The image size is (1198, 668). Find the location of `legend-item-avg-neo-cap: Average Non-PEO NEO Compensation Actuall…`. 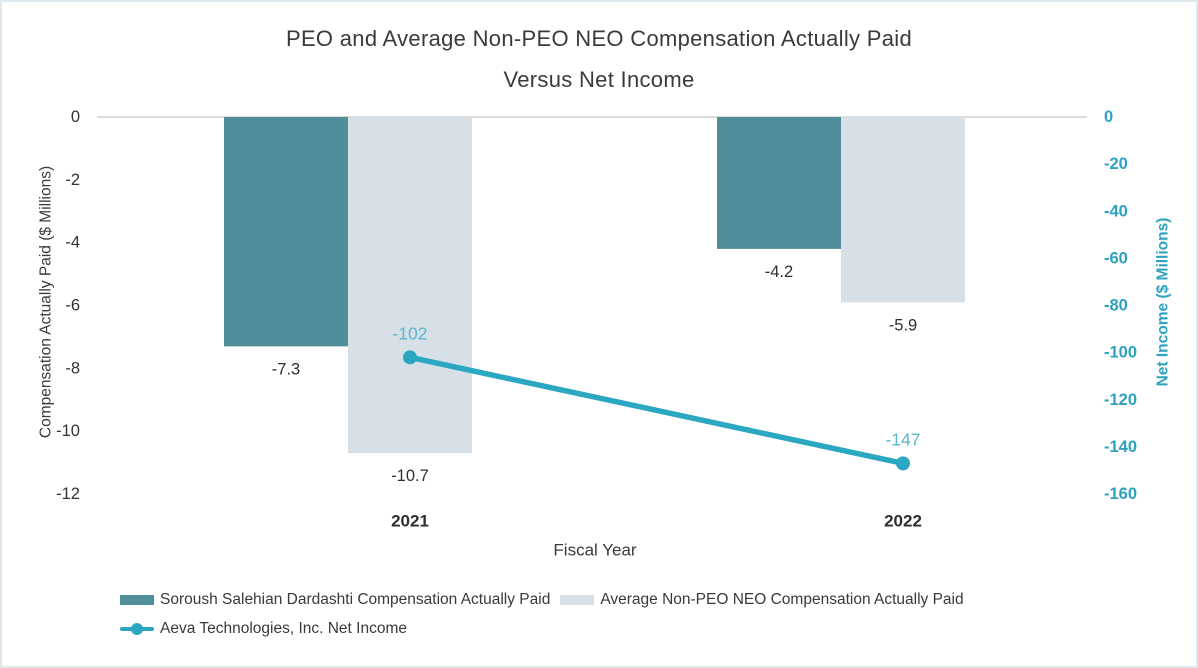

legend-item-avg-neo-cap: Average Non-PEO NEO Compensation Actuall… is located at coordinates (762, 600).